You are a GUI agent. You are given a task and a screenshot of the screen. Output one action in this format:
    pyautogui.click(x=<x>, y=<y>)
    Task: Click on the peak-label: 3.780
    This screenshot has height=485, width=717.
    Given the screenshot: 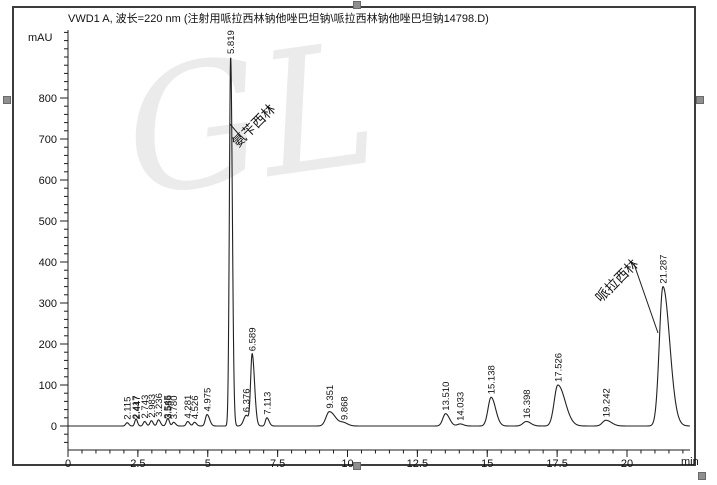 What is the action you would take?
    pyautogui.click(x=174, y=408)
    